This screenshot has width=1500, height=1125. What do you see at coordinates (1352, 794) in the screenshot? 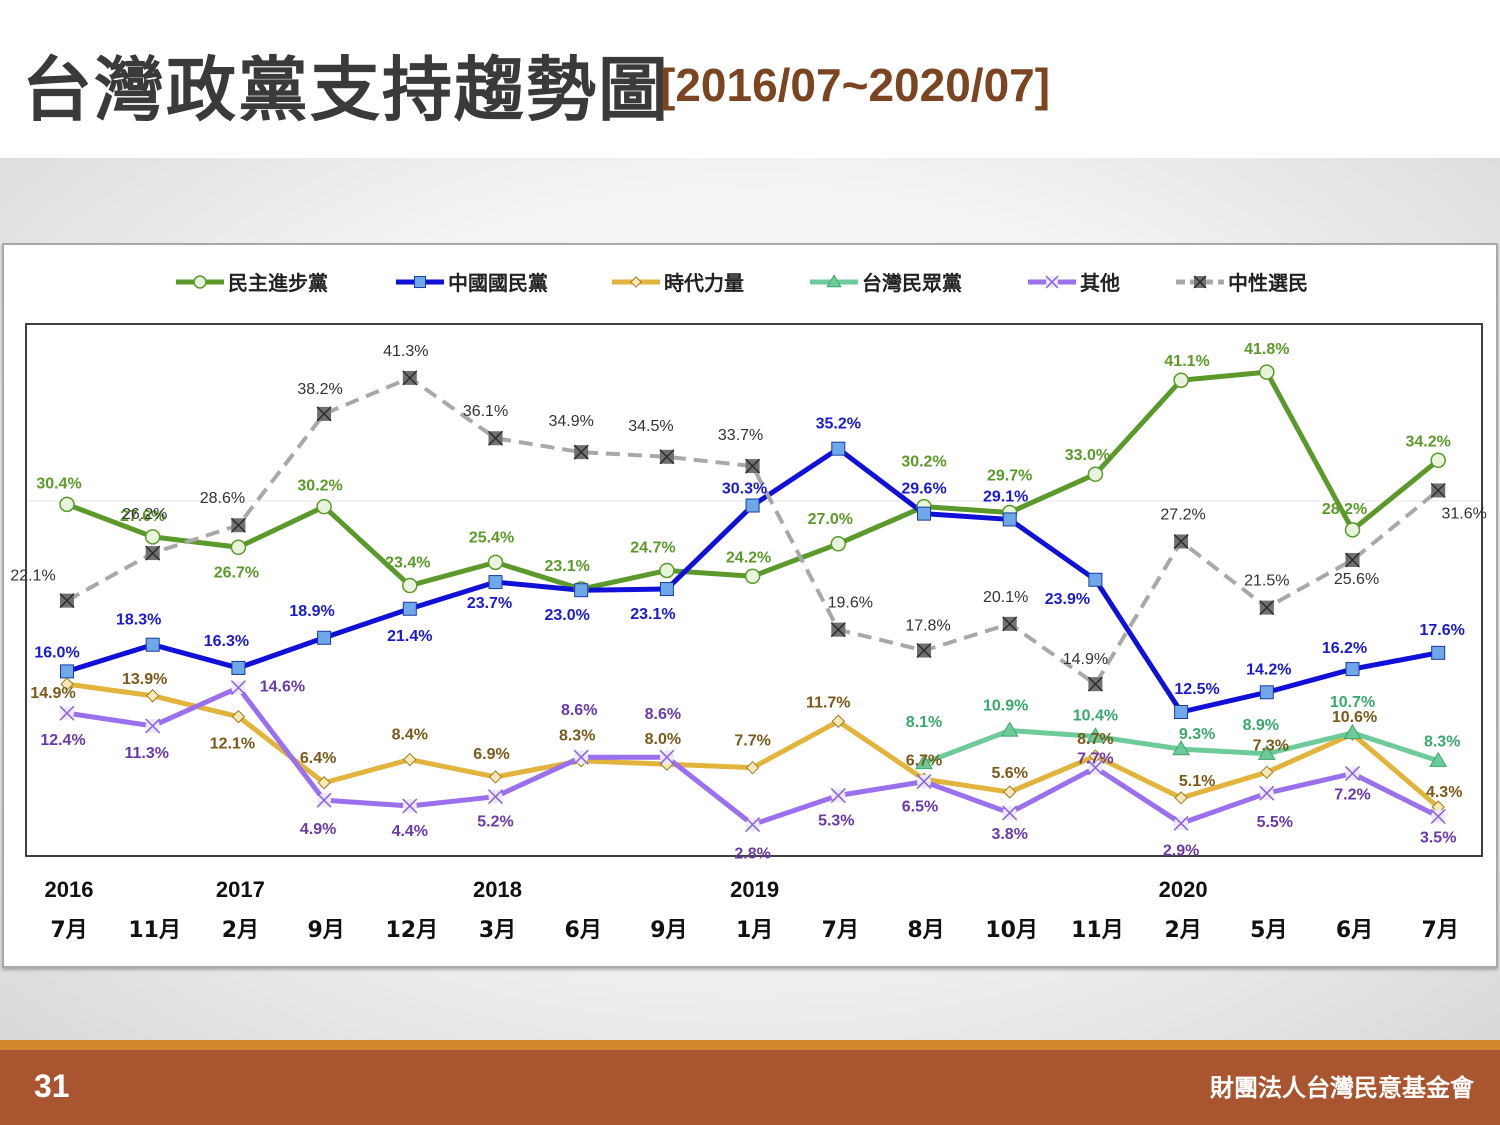
I see `data-label-4-15: 7.2%` at bounding box center [1352, 794].